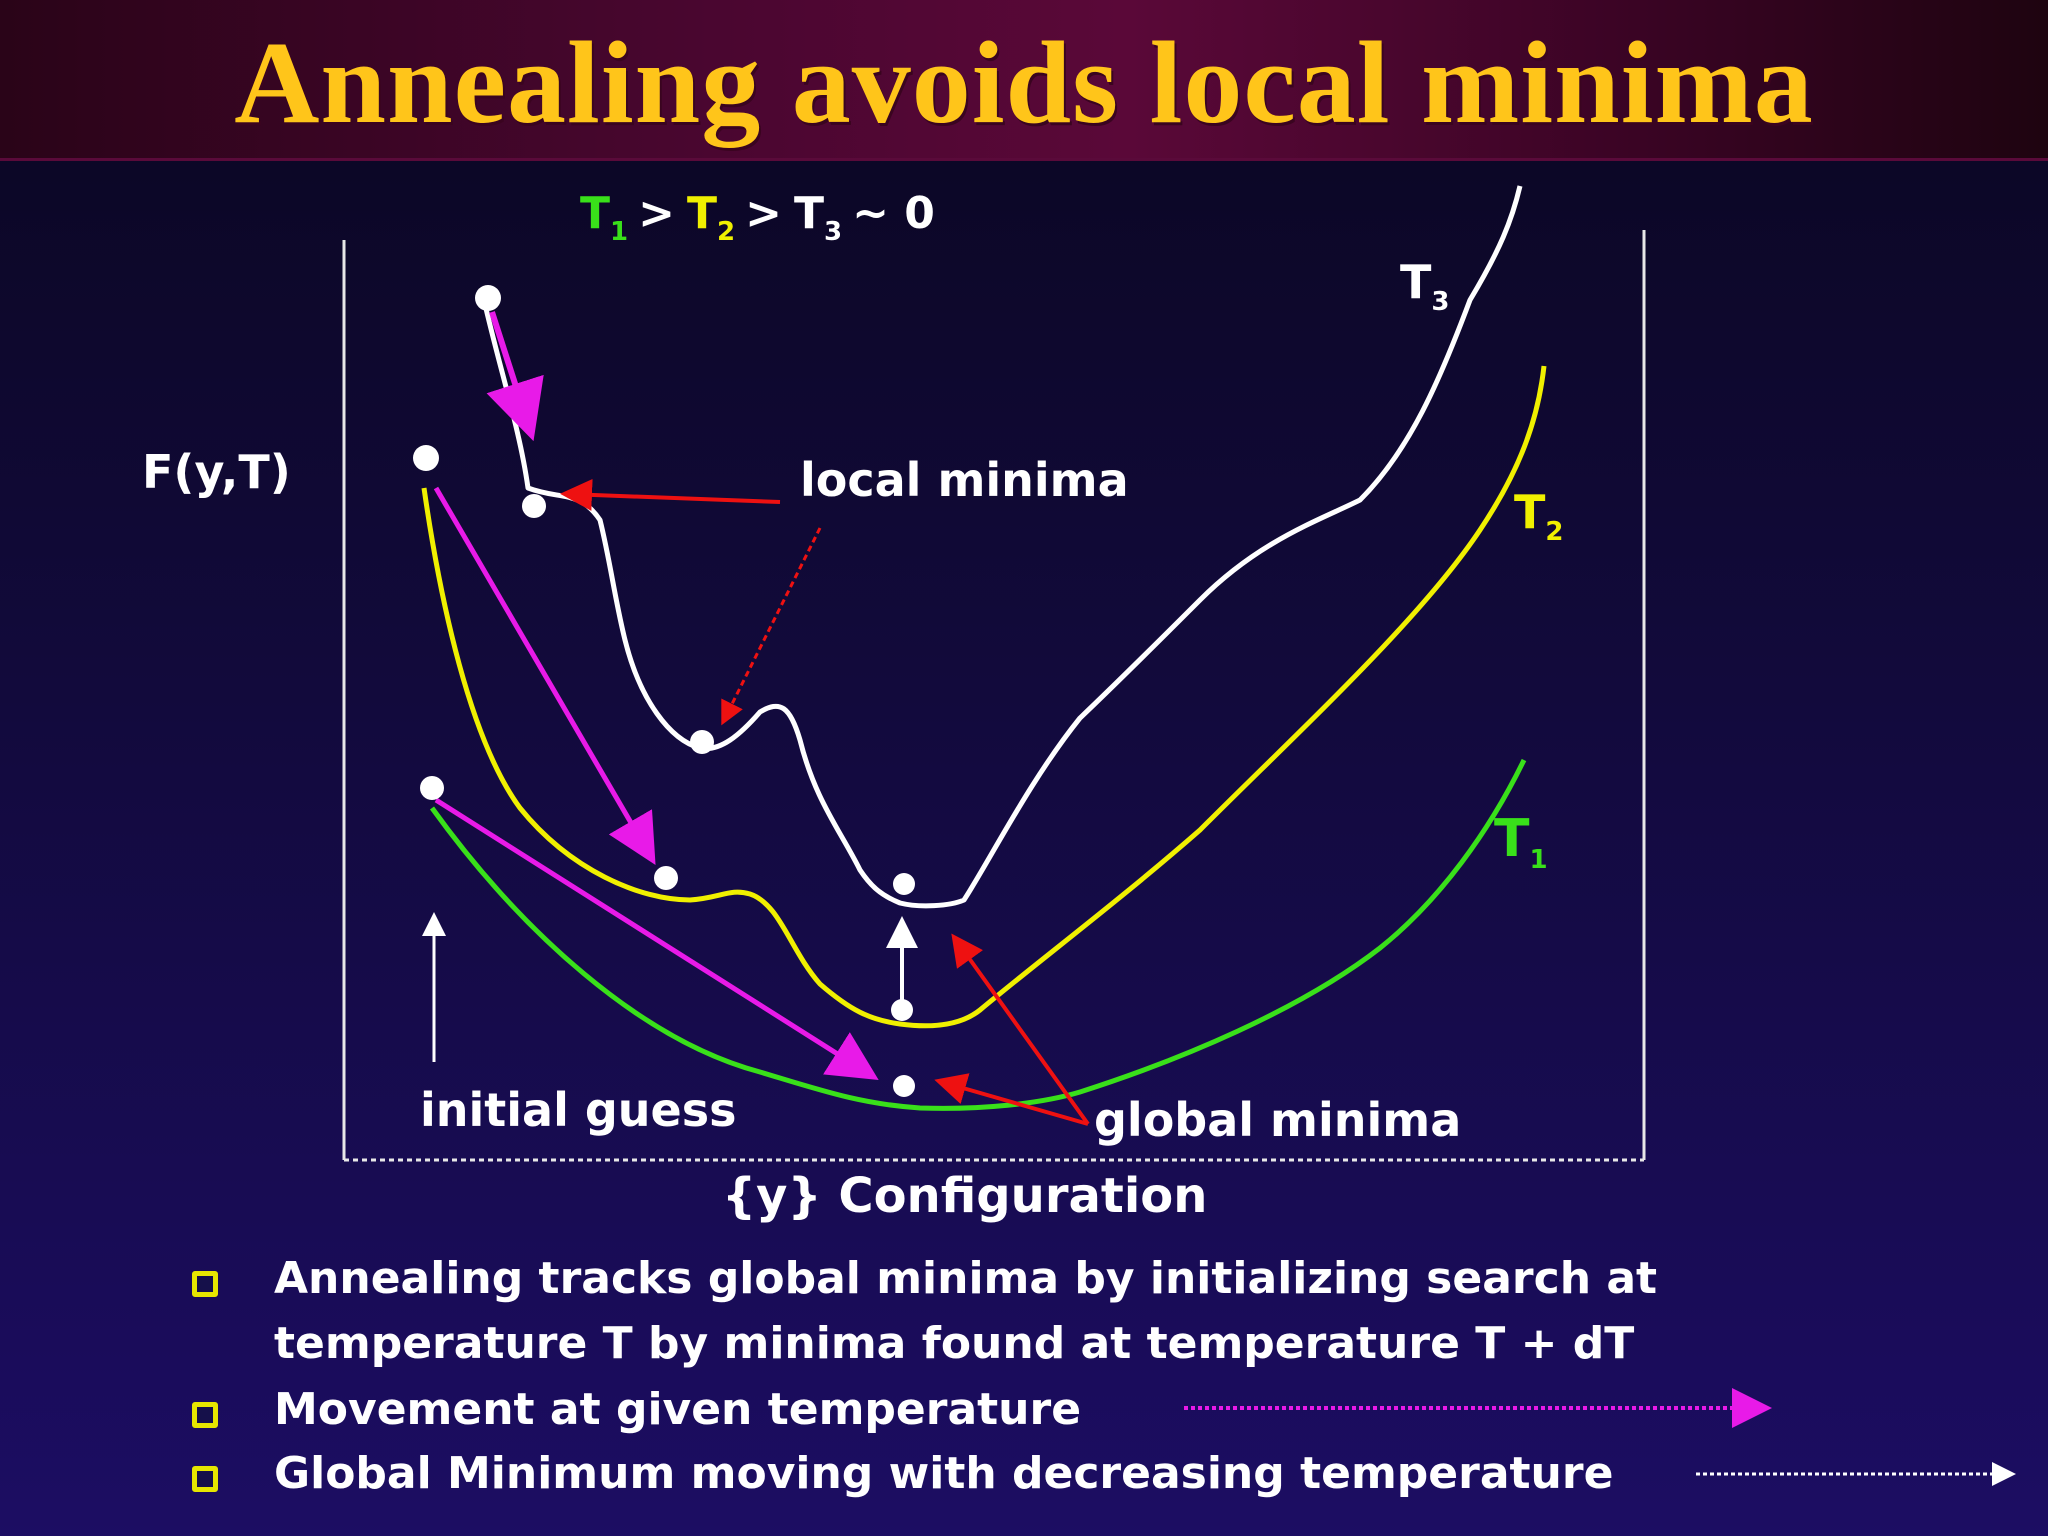 The width and height of the screenshot is (2048, 1536). Describe the element at coordinates (216, 472) in the screenshot. I see `y-axis-label: F(y,T)` at that location.